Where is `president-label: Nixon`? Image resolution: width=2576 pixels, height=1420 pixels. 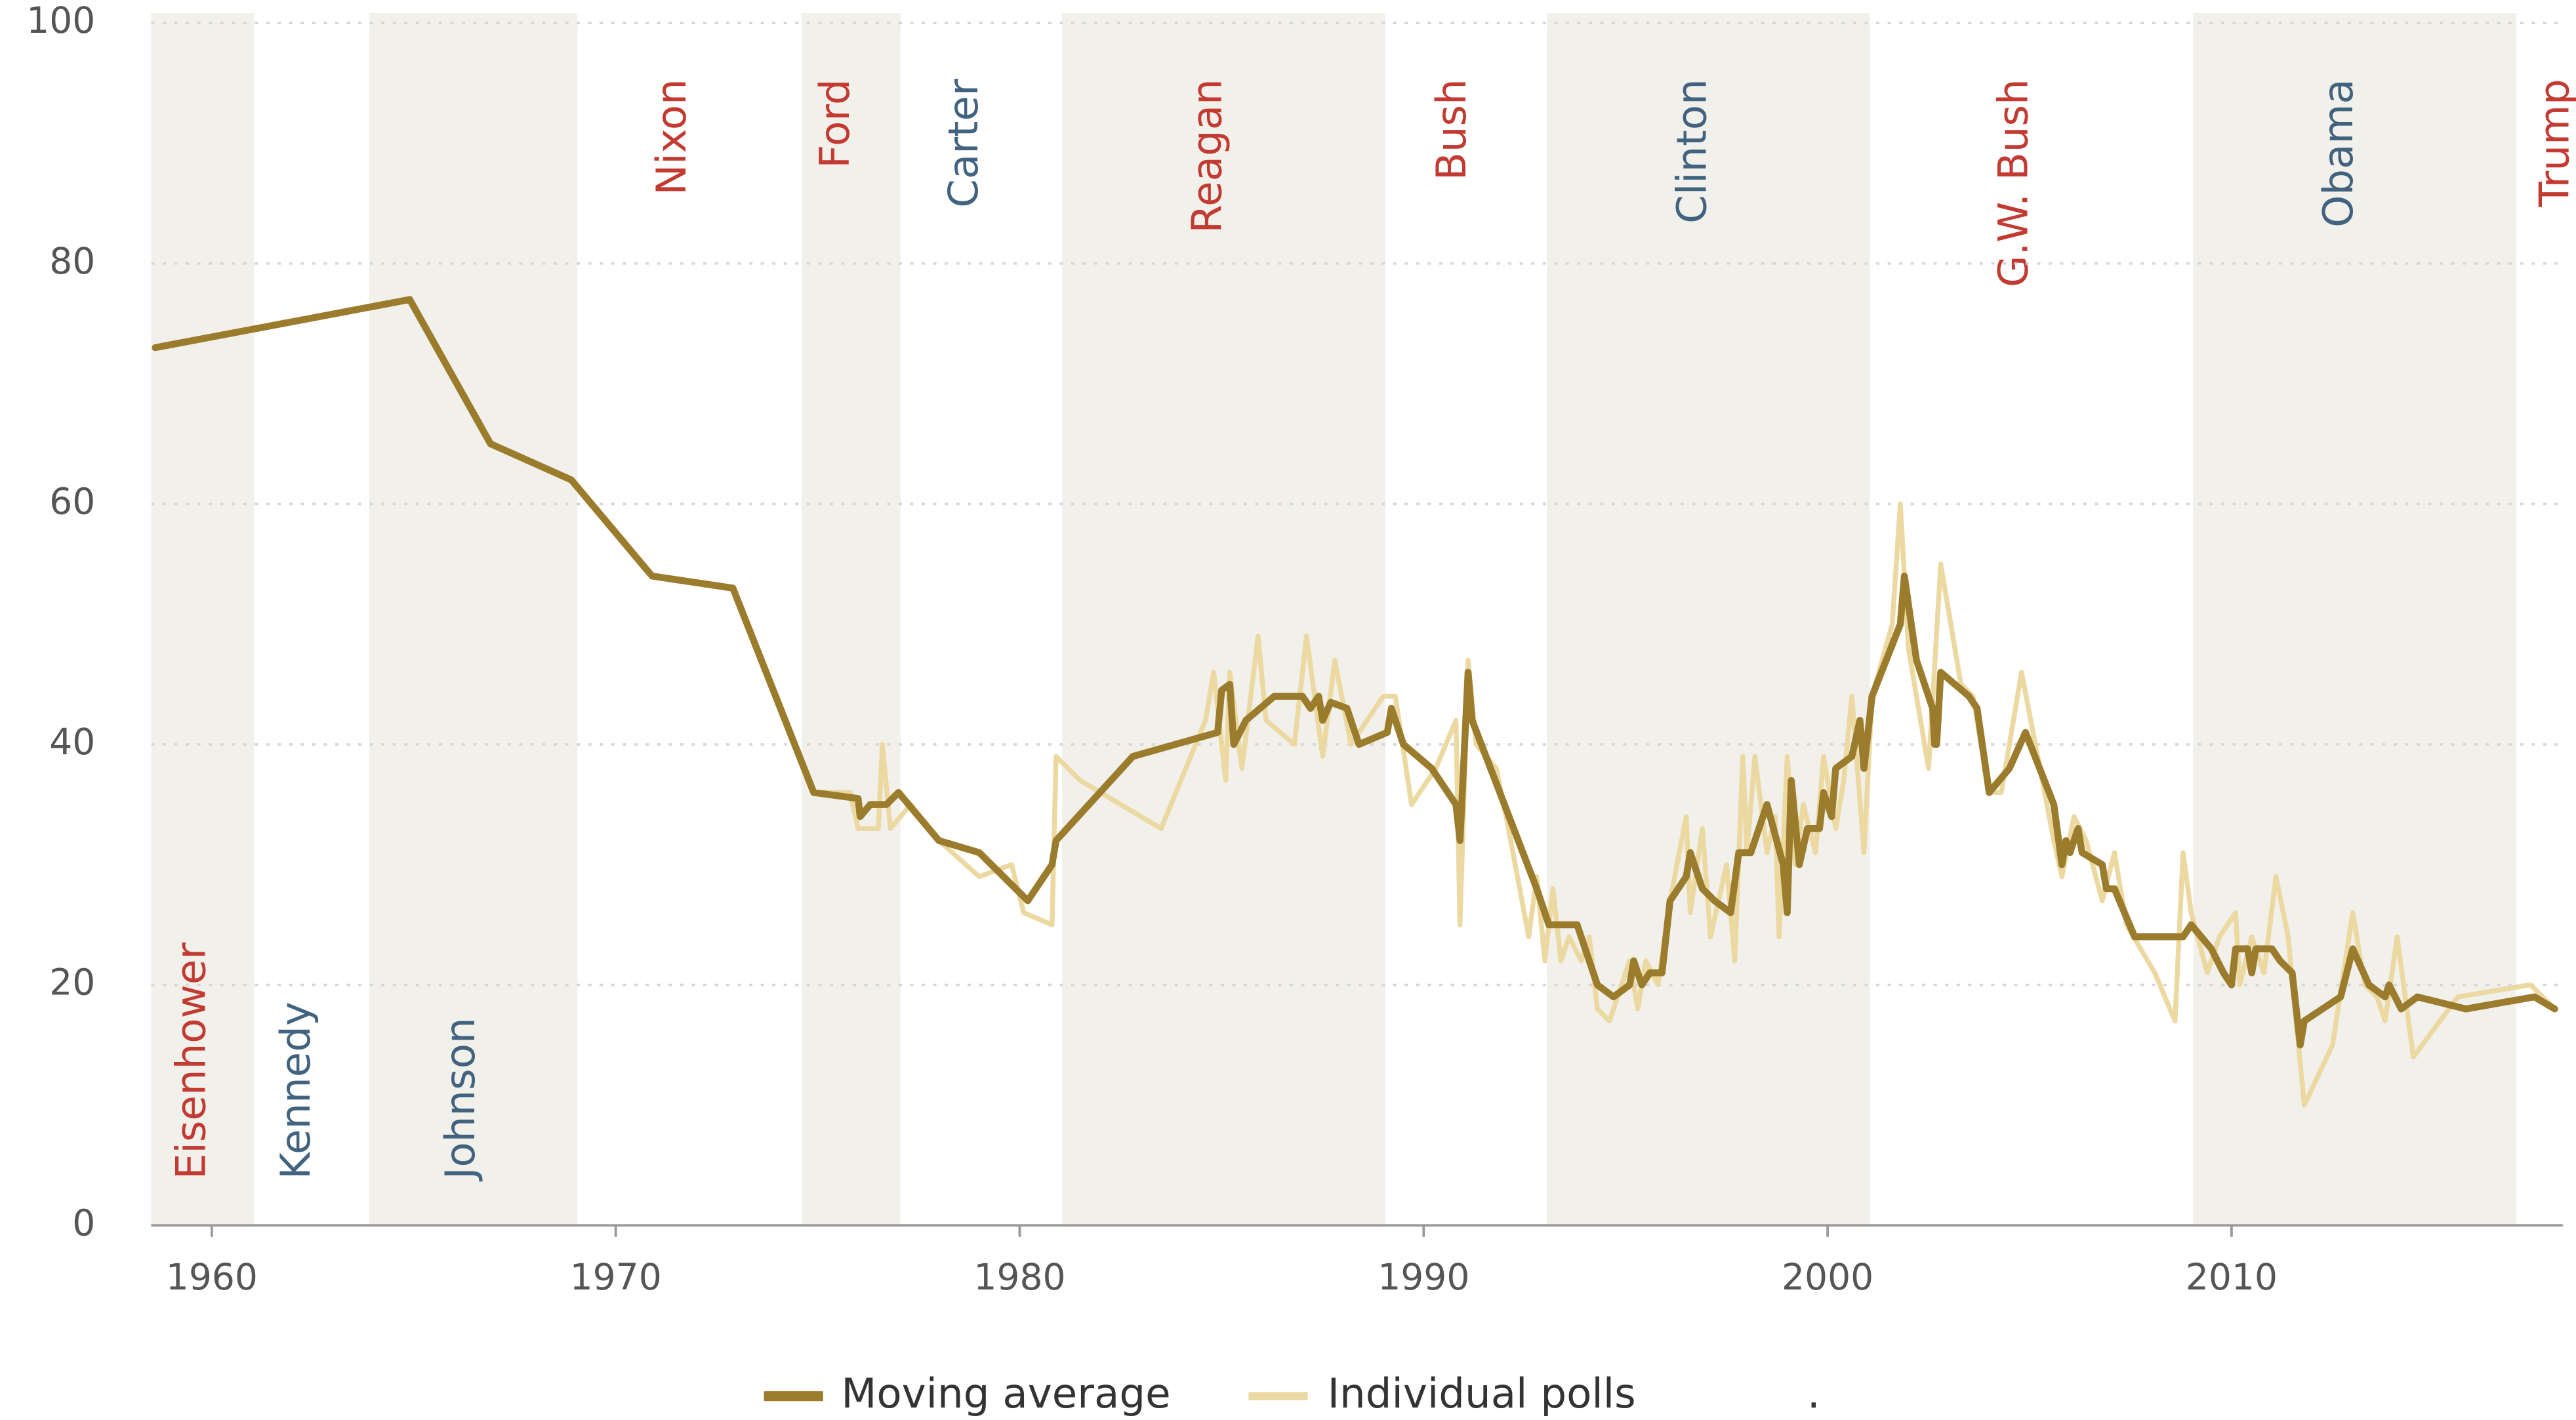 president-label: Nixon is located at coordinates (671, 137).